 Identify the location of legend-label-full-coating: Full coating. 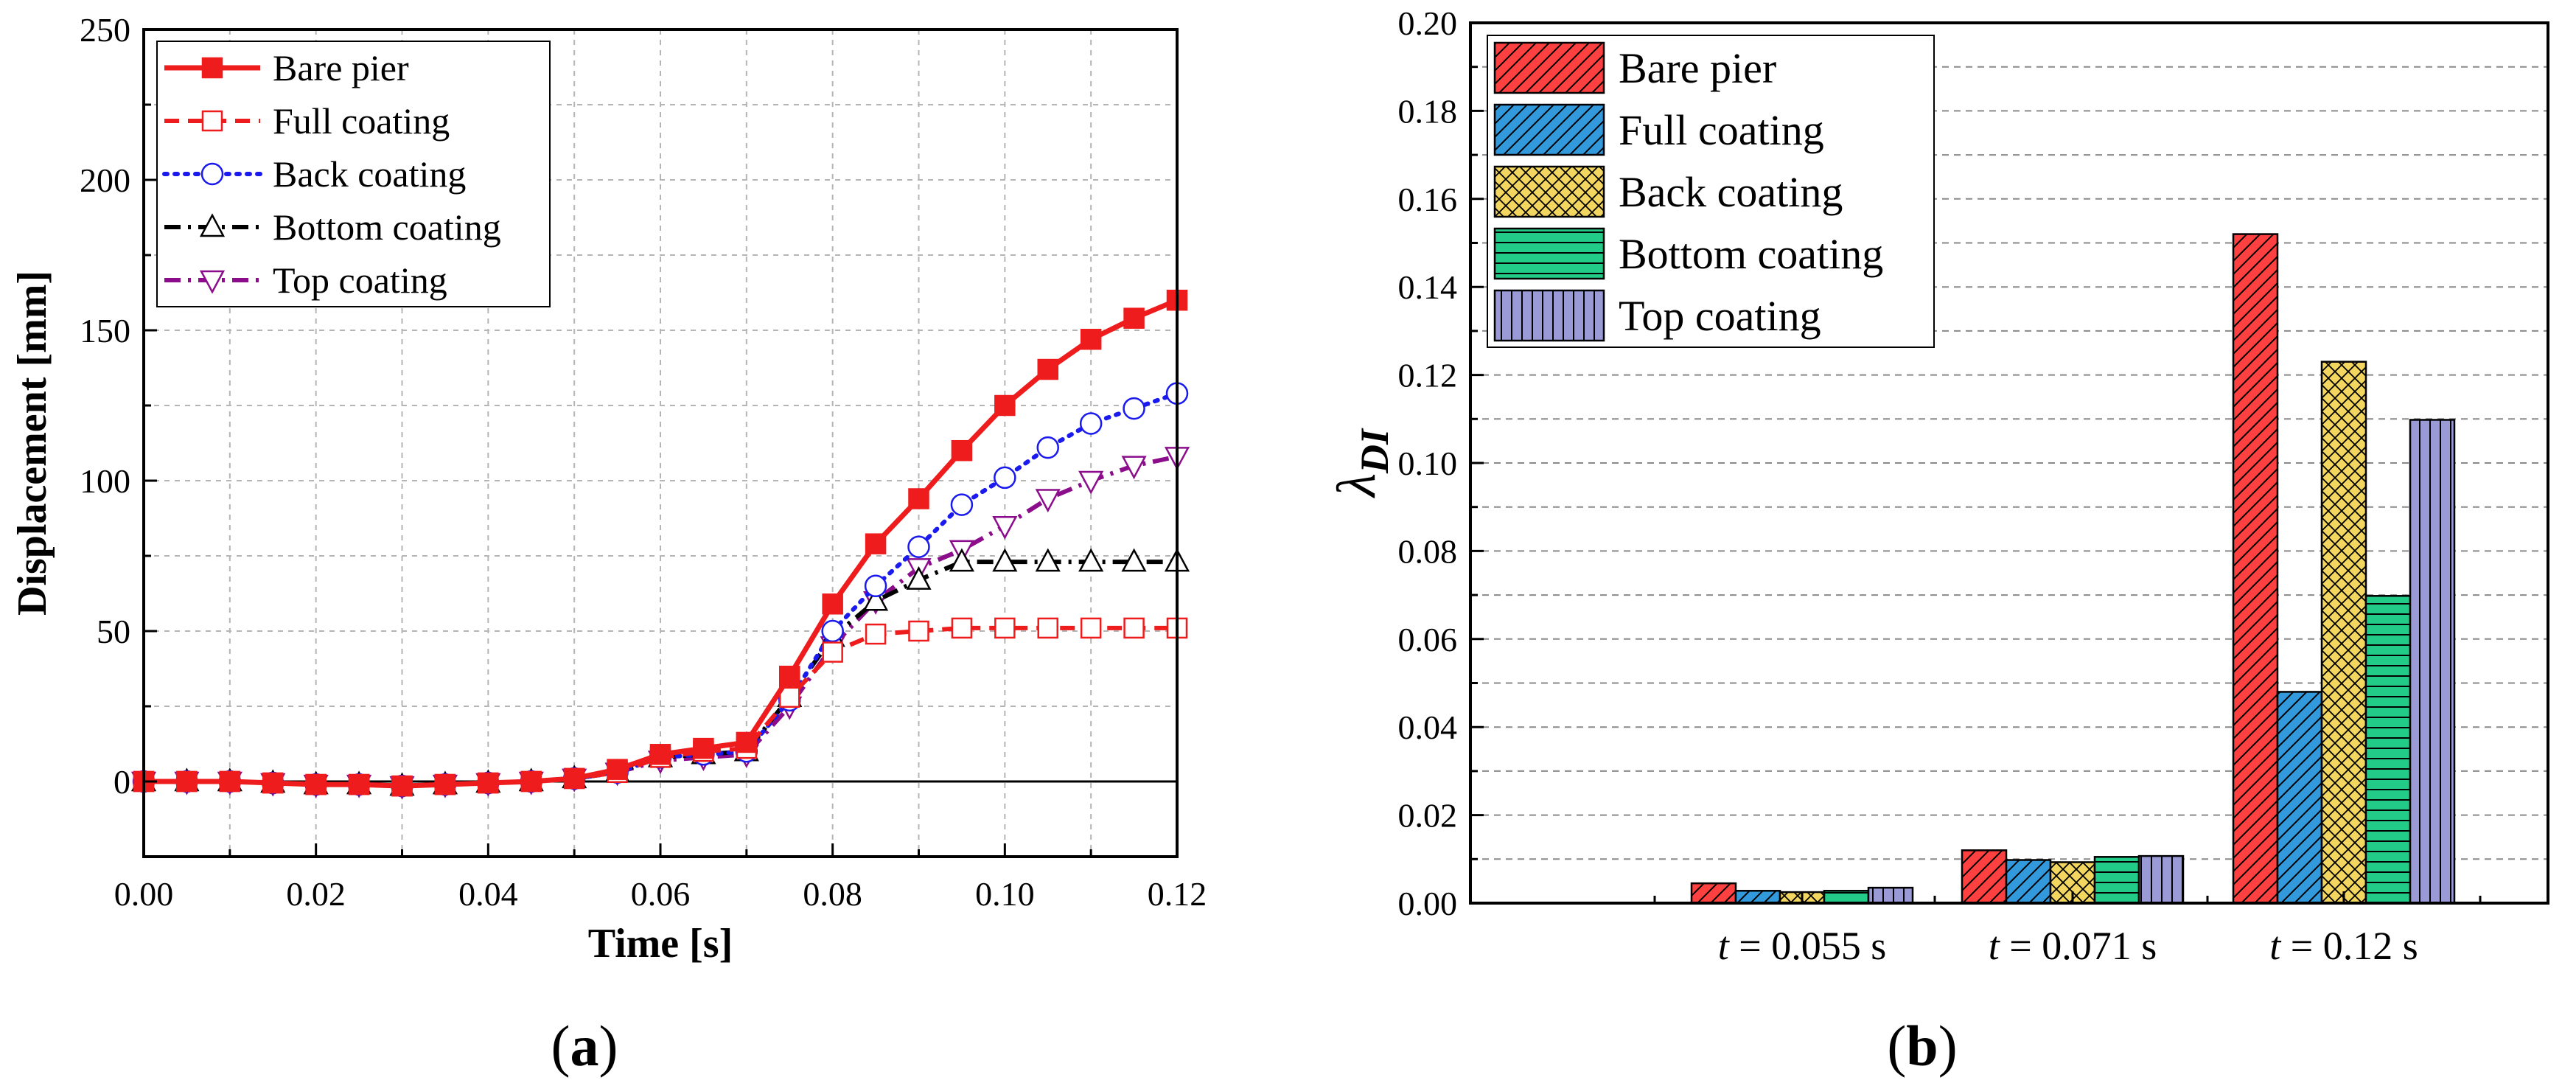
(361, 121).